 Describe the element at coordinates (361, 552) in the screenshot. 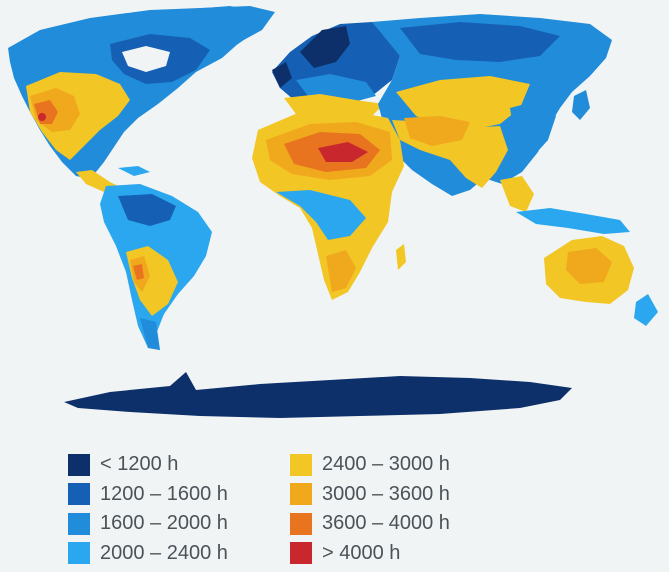

I see `legend-label: > 4000 h` at that location.